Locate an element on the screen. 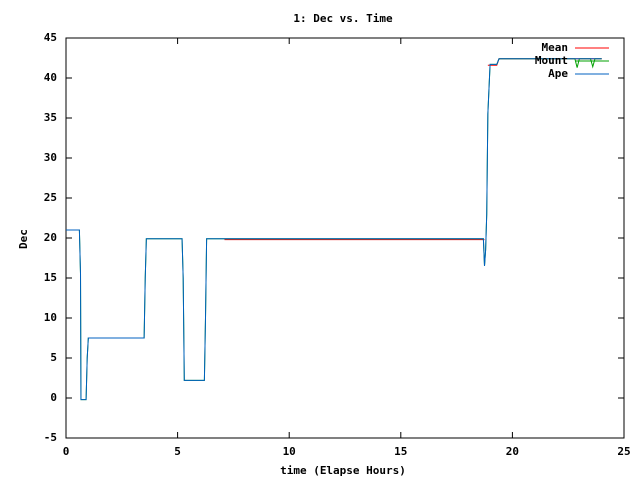  y-tick-label: 40 is located at coordinates (50, 77).